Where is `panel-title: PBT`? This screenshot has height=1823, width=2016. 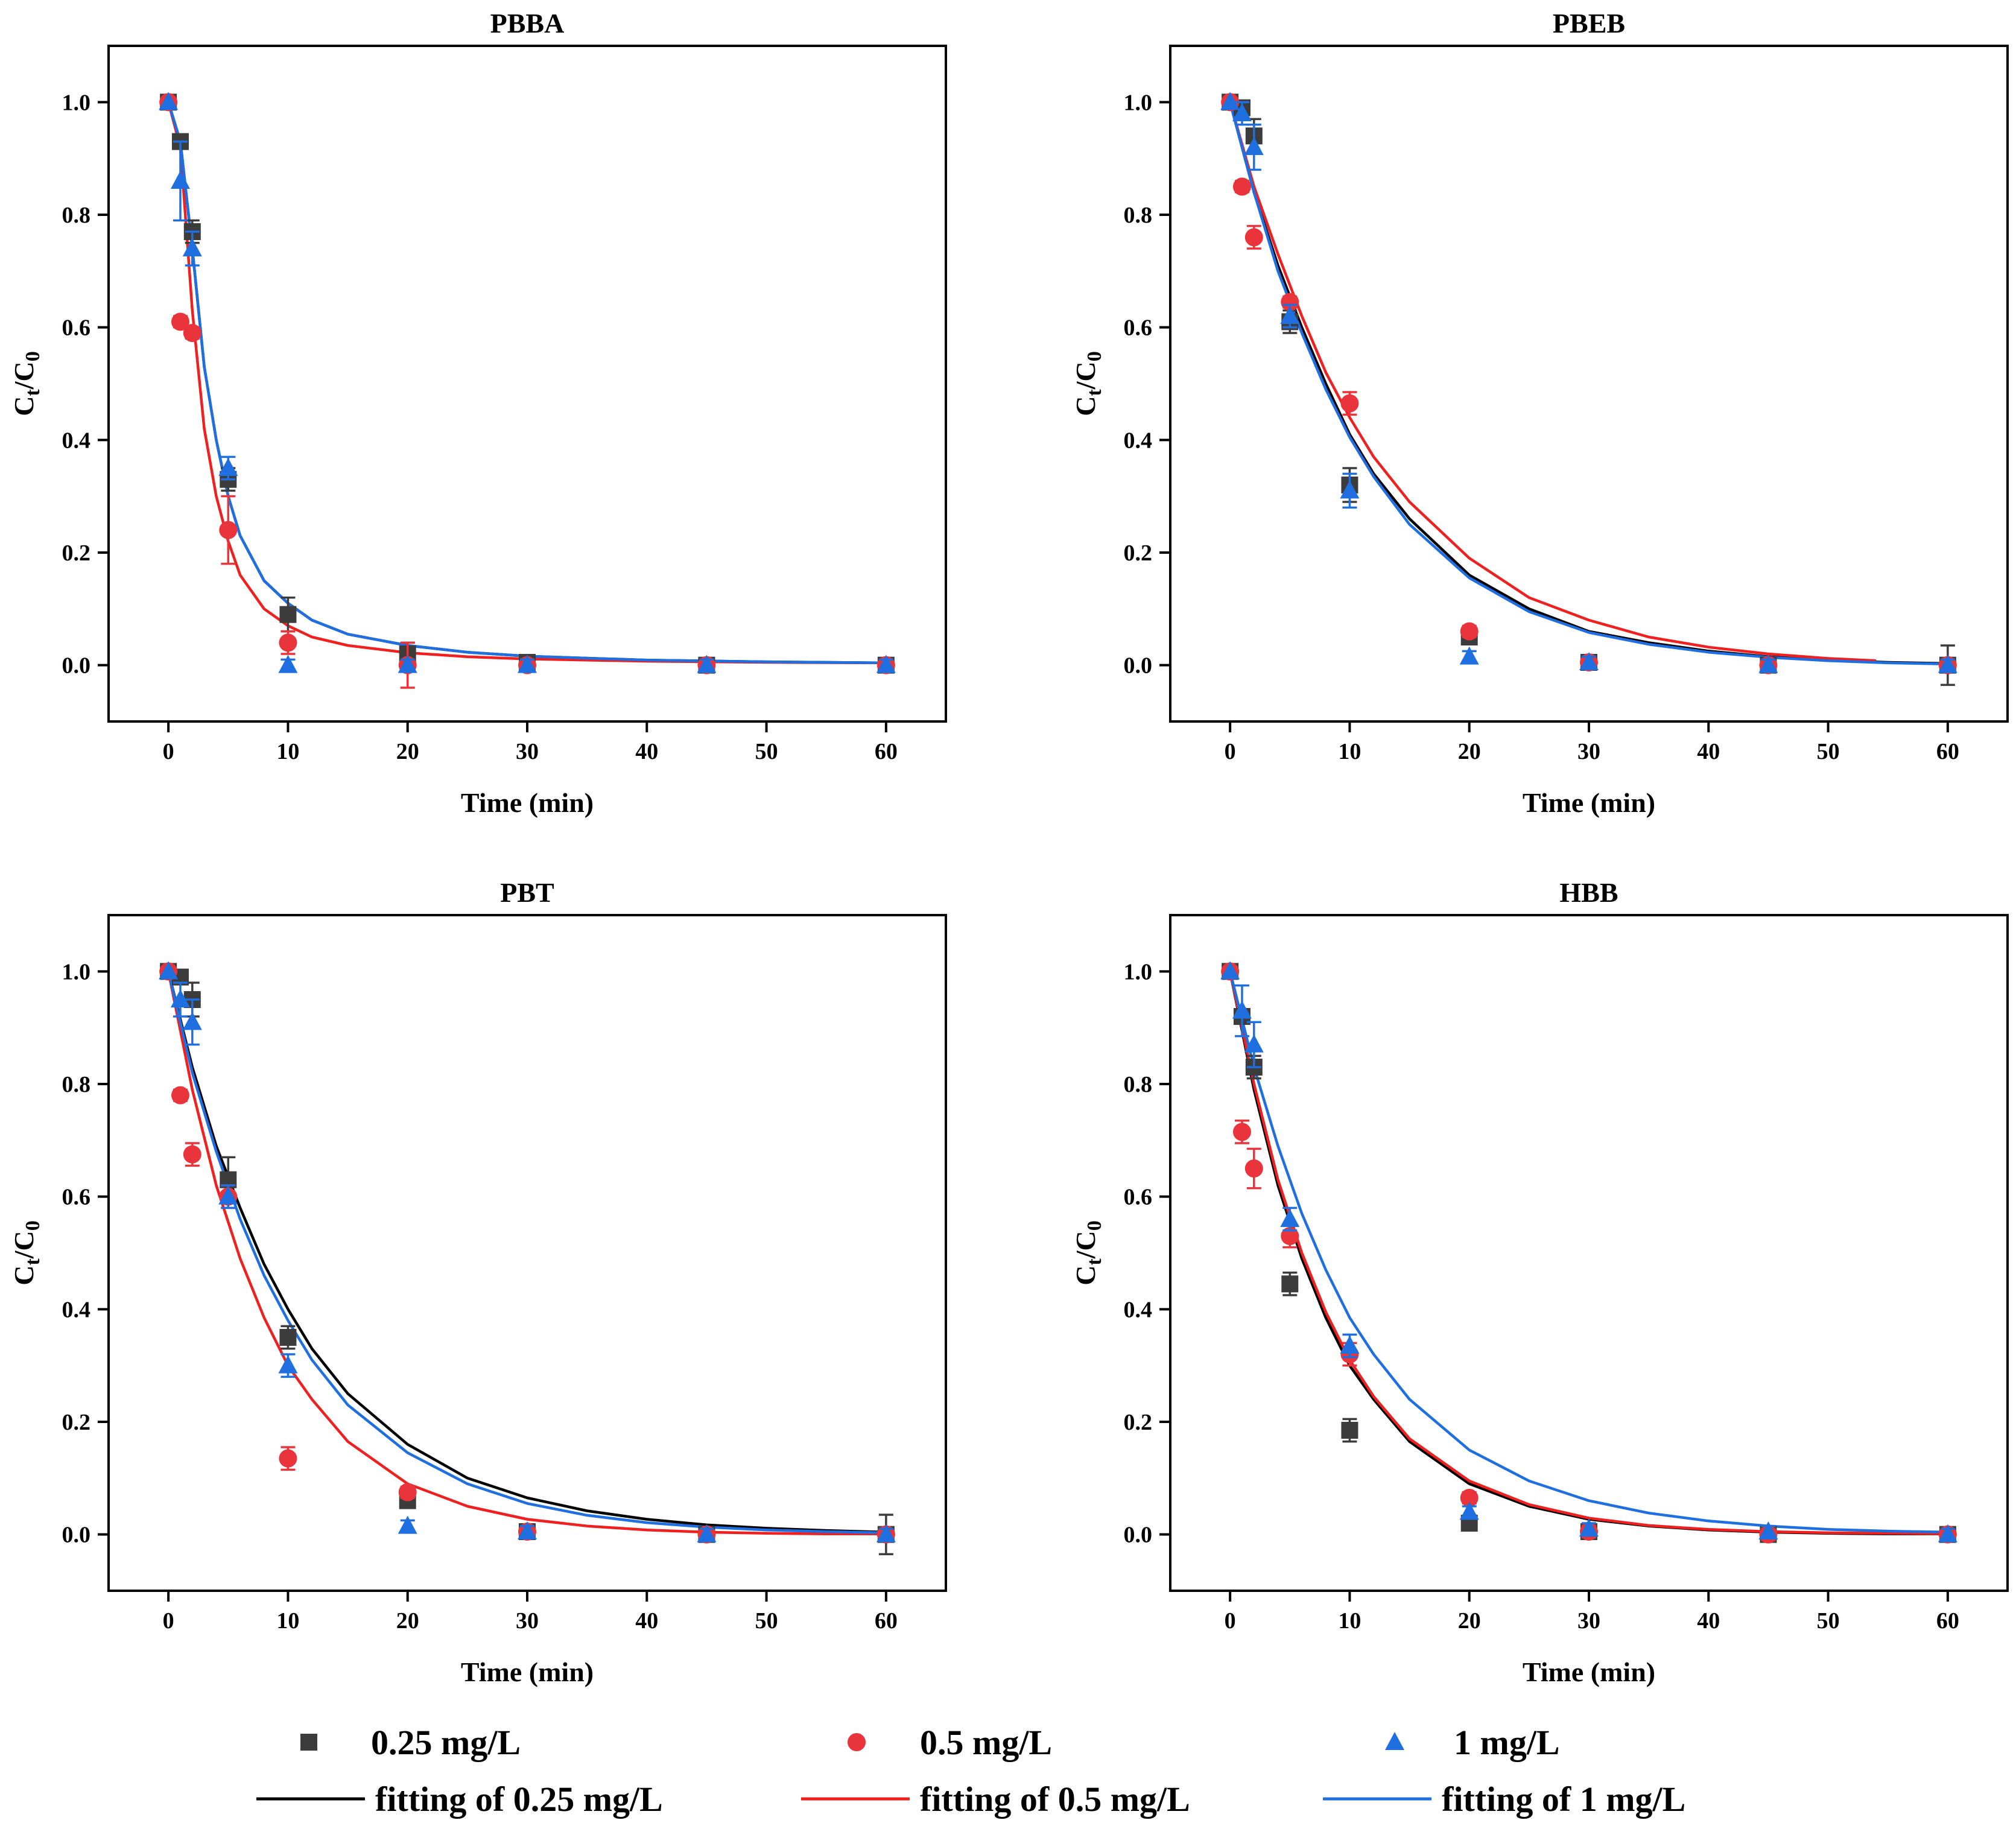 panel-title: PBT is located at coordinates (527, 892).